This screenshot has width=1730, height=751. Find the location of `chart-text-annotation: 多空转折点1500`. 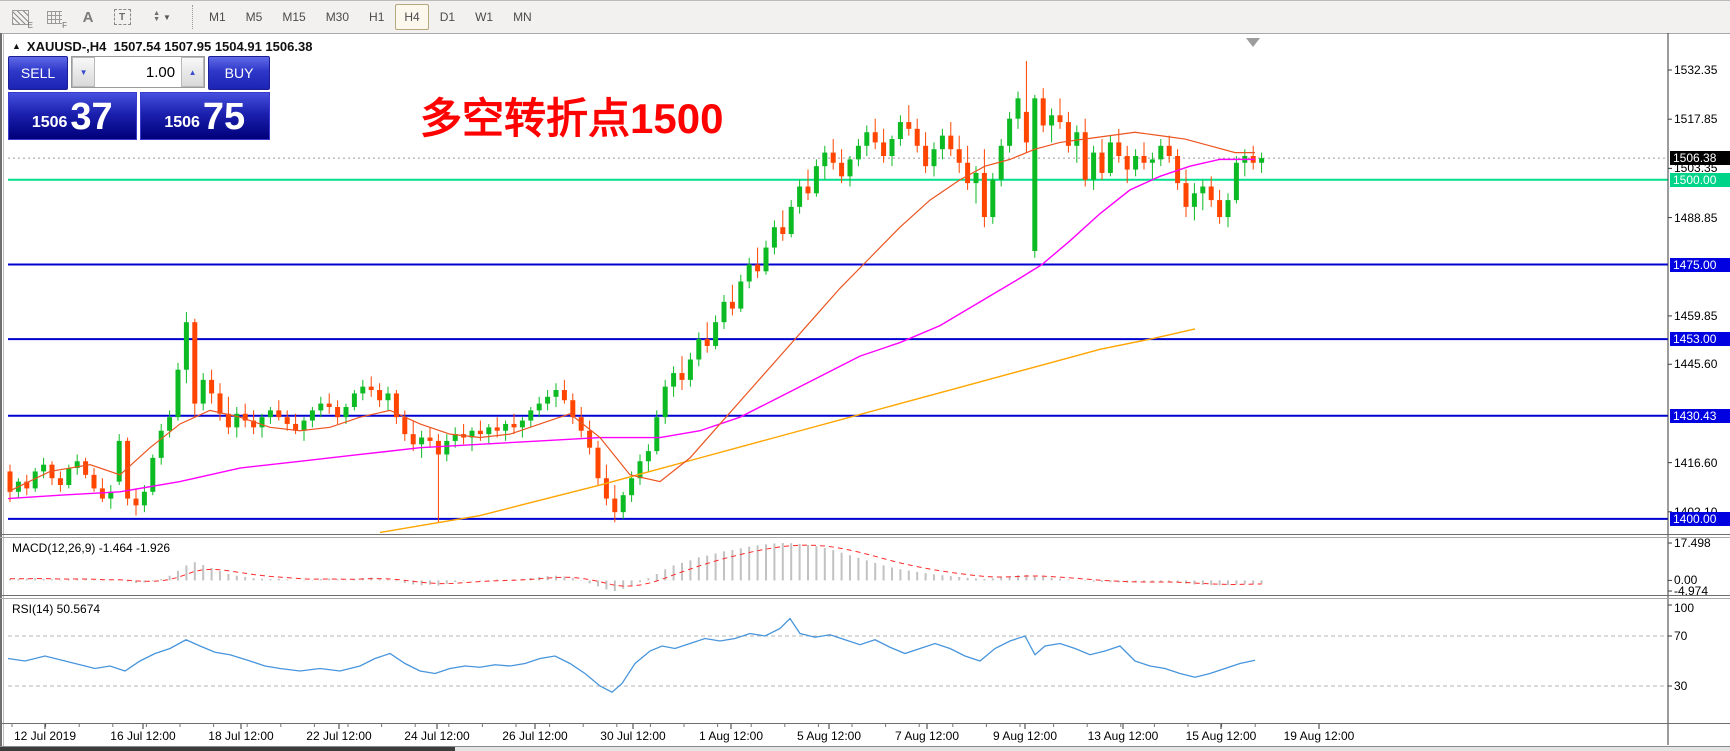

chart-text-annotation: 多空转折点1500 is located at coordinates (572, 118).